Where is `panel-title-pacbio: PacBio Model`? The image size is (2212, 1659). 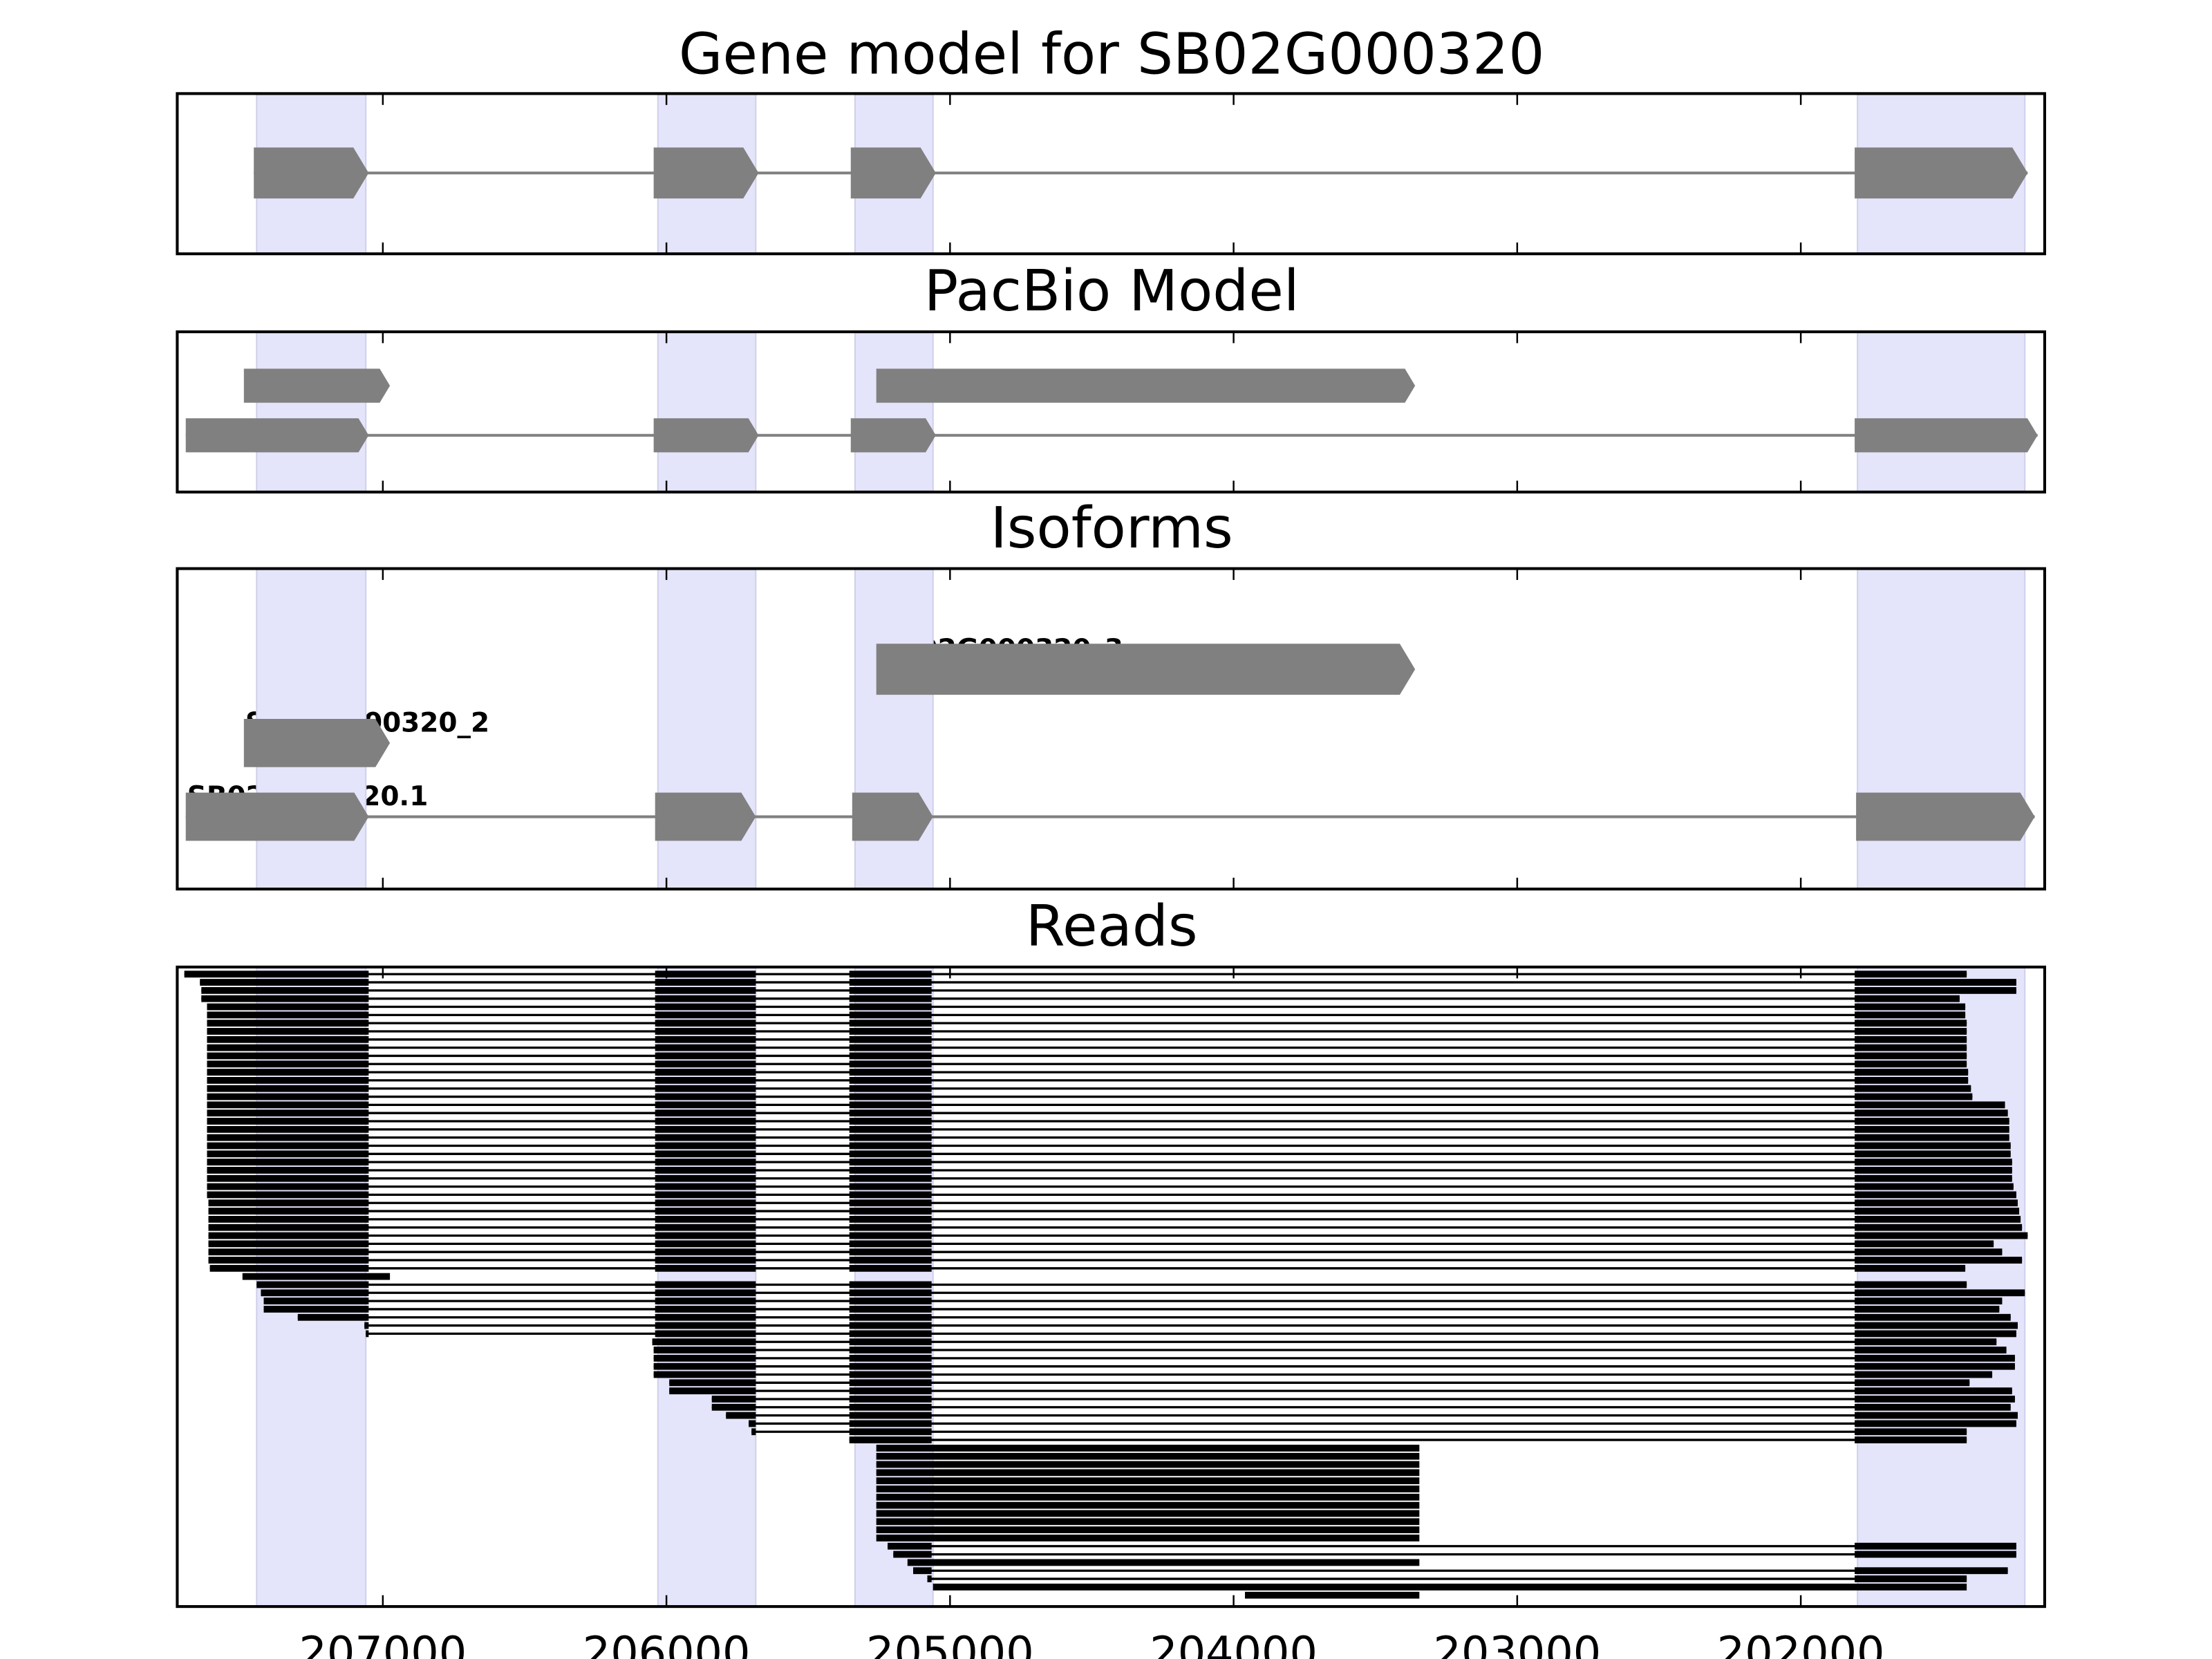 panel-title-pacbio: PacBio Model is located at coordinates (1112, 291).